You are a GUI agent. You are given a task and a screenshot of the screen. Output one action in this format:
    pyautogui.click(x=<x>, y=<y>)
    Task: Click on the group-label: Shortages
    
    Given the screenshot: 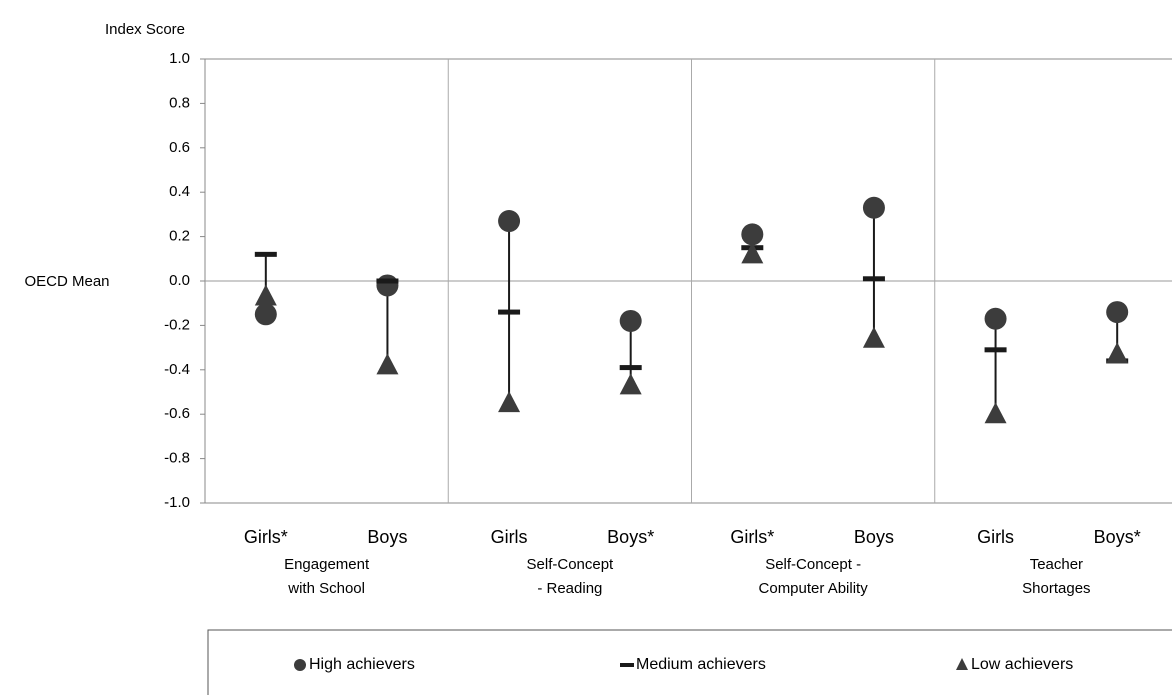 What is the action you would take?
    pyautogui.click(x=1056, y=588)
    